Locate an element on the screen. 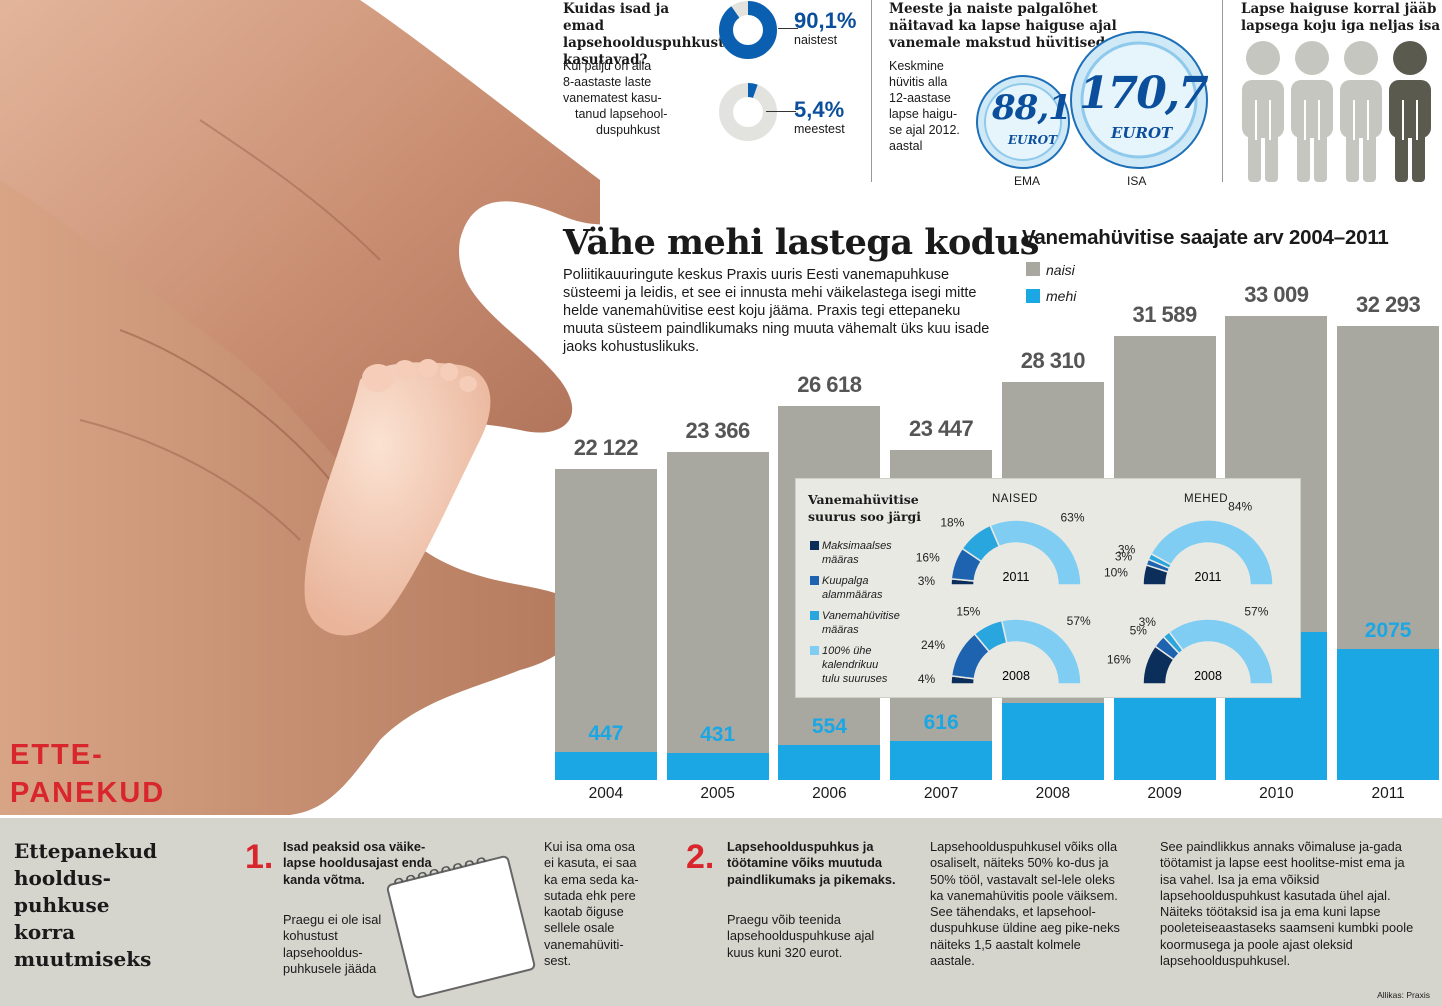 The width and height of the screenshot is (1442, 1006). mother-label: EMA is located at coordinates (1027, 181).